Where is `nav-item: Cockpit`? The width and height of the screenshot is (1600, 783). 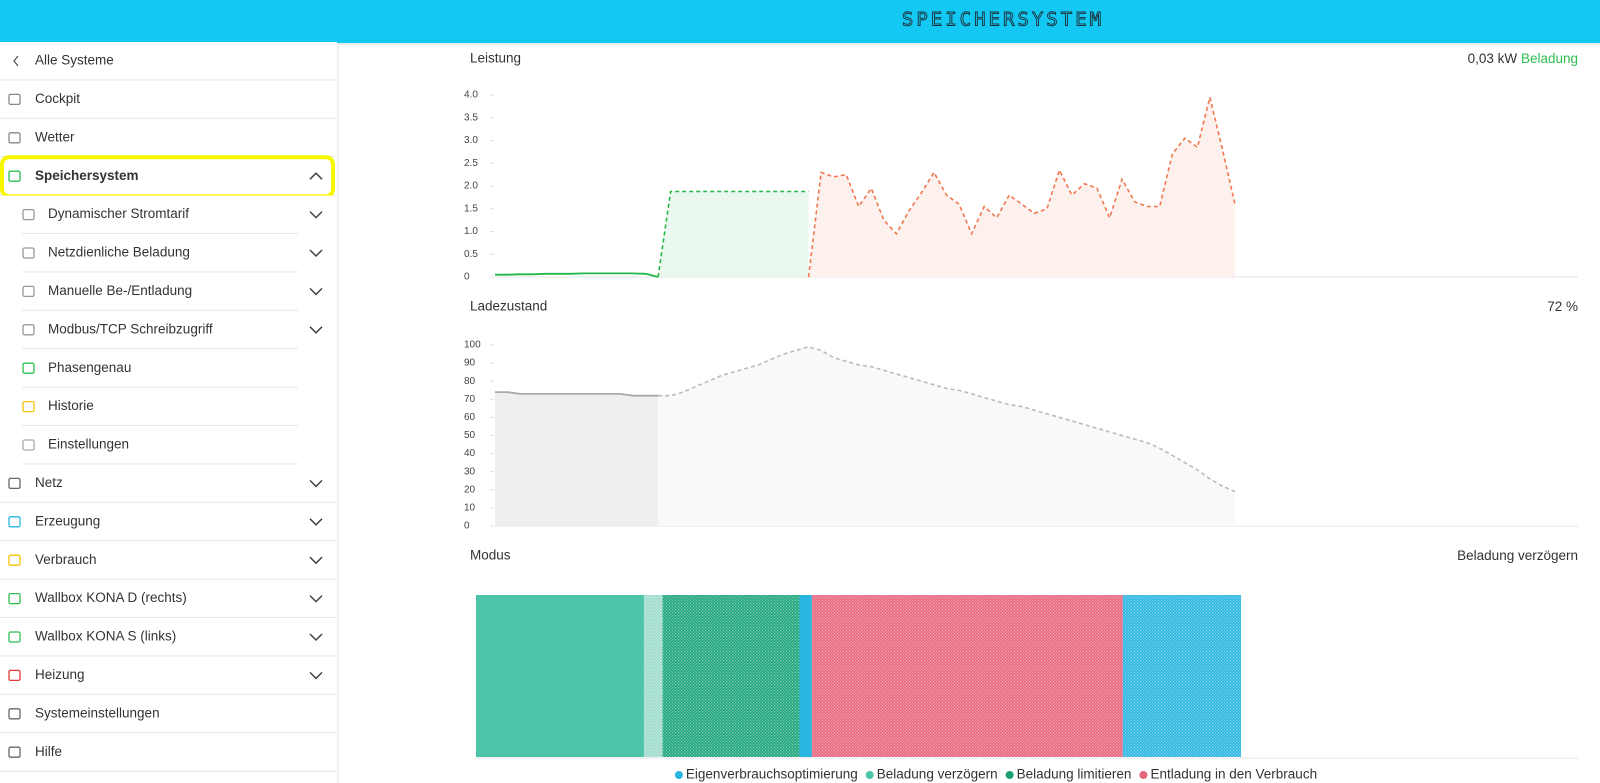
nav-item: Cockpit is located at coordinates (168, 99).